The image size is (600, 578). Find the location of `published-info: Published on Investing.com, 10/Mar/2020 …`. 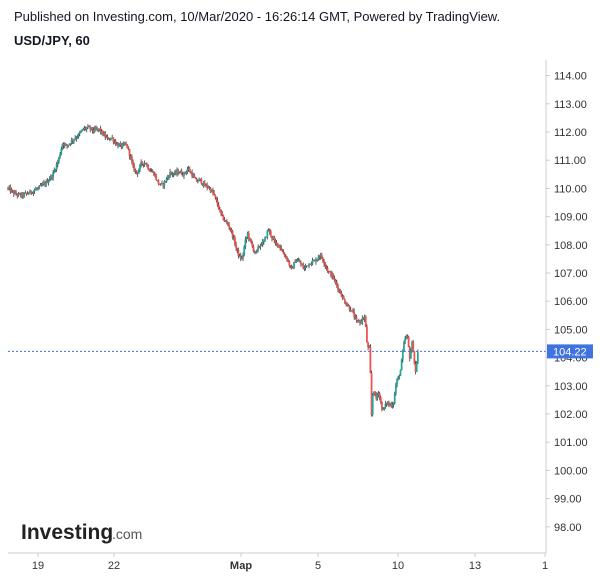

published-info: Published on Investing.com, 10/Mar/2020 … is located at coordinates (257, 16).